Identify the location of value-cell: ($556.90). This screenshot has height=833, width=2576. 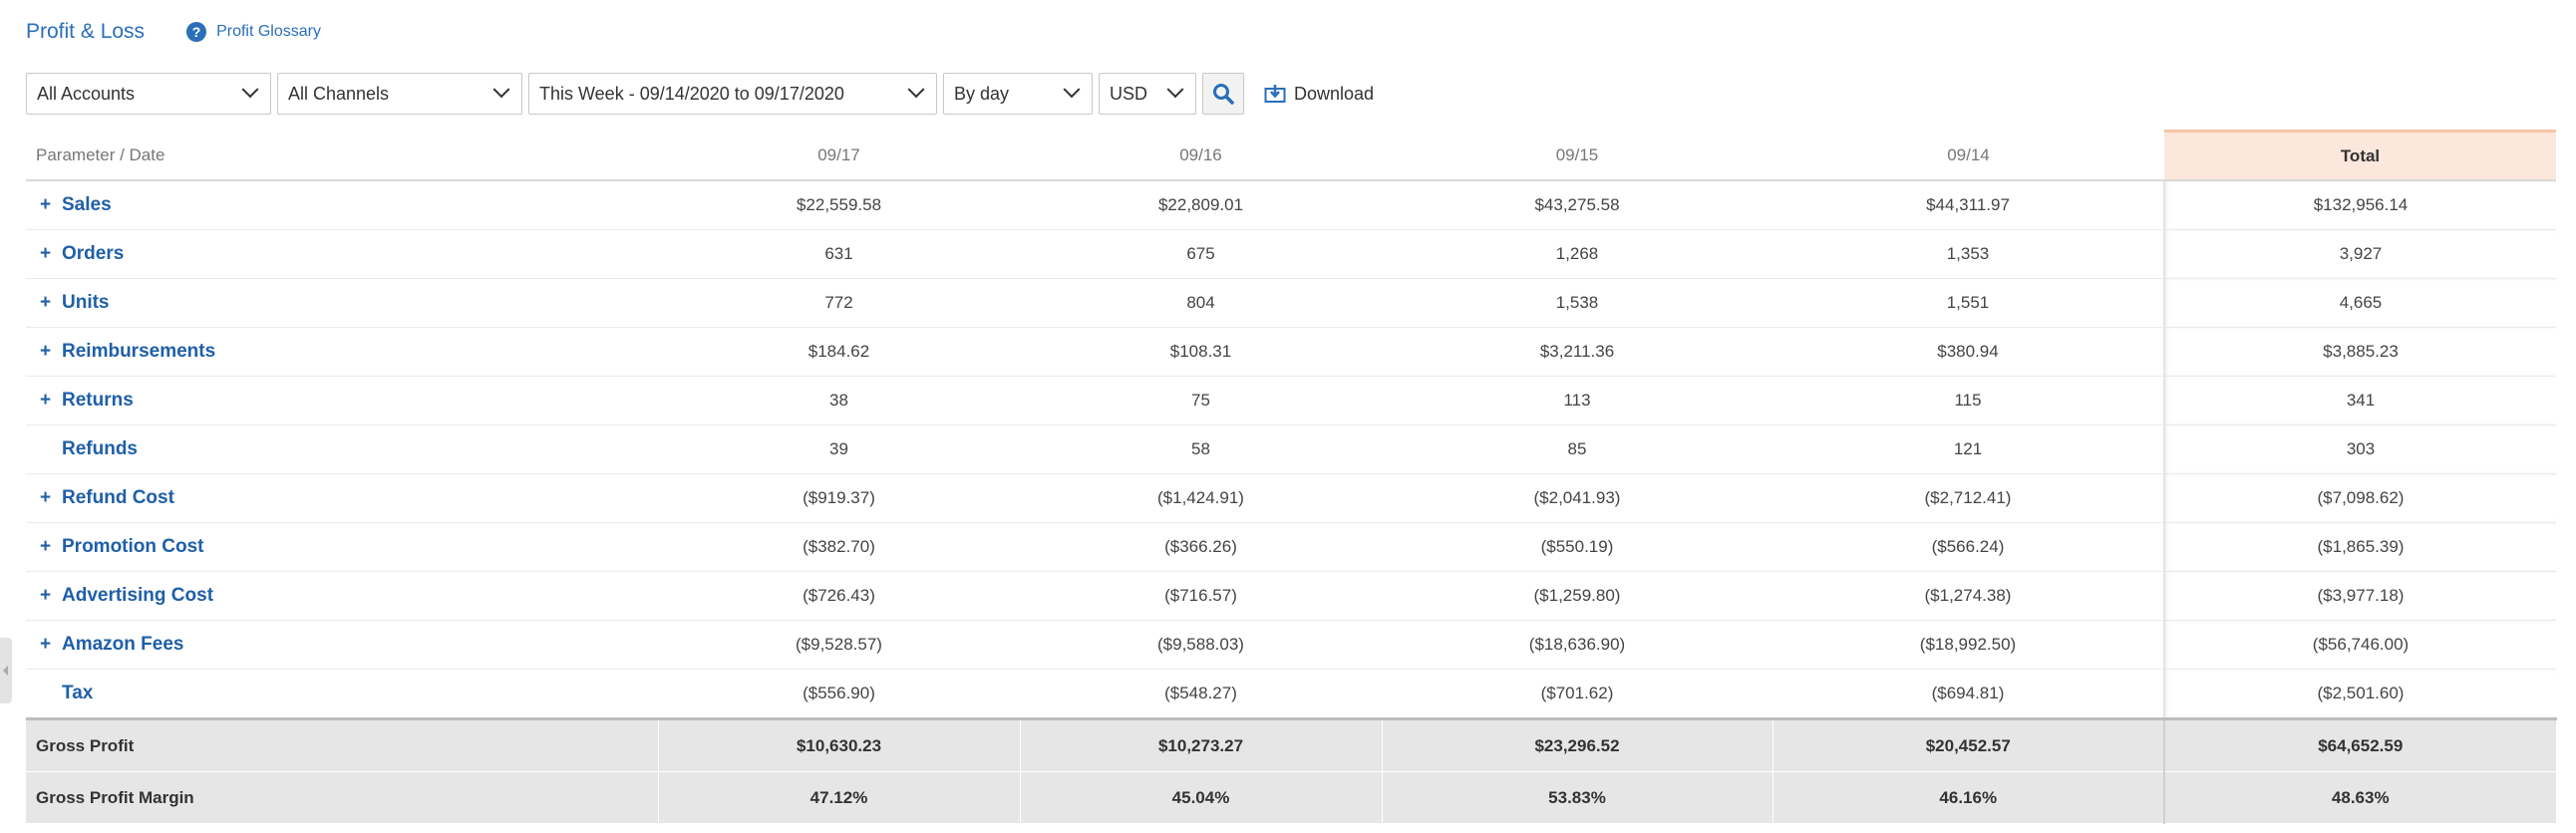
(839, 694).